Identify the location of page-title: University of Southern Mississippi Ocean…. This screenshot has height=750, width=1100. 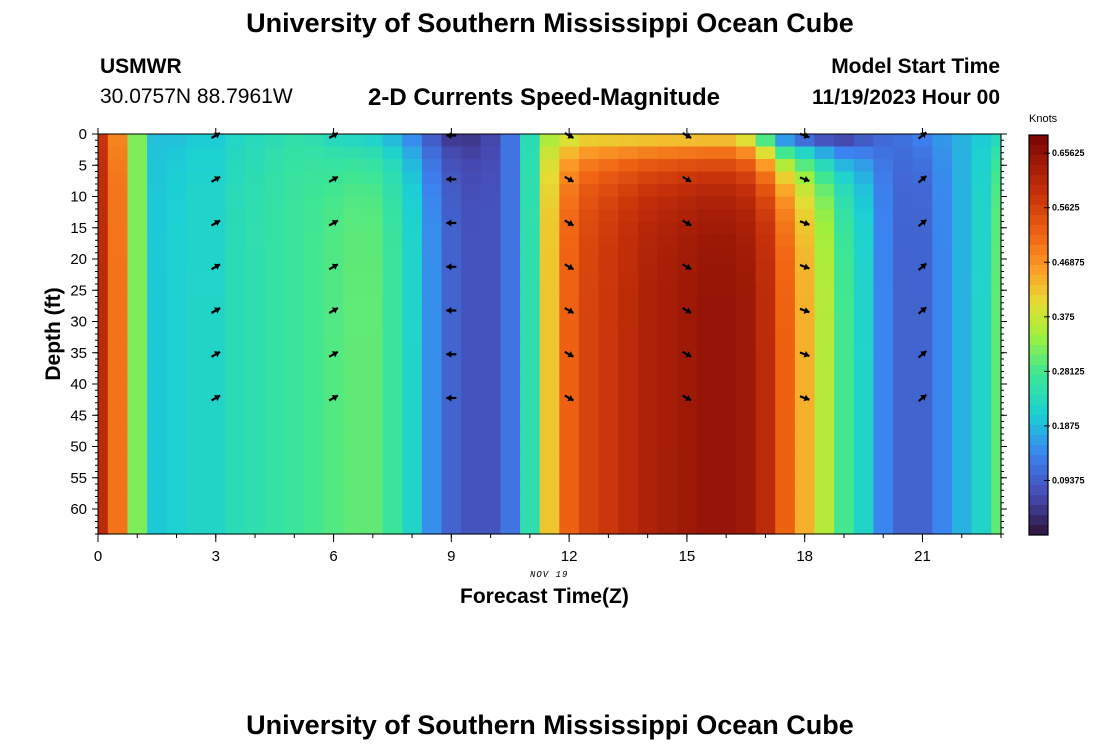
(550, 23).